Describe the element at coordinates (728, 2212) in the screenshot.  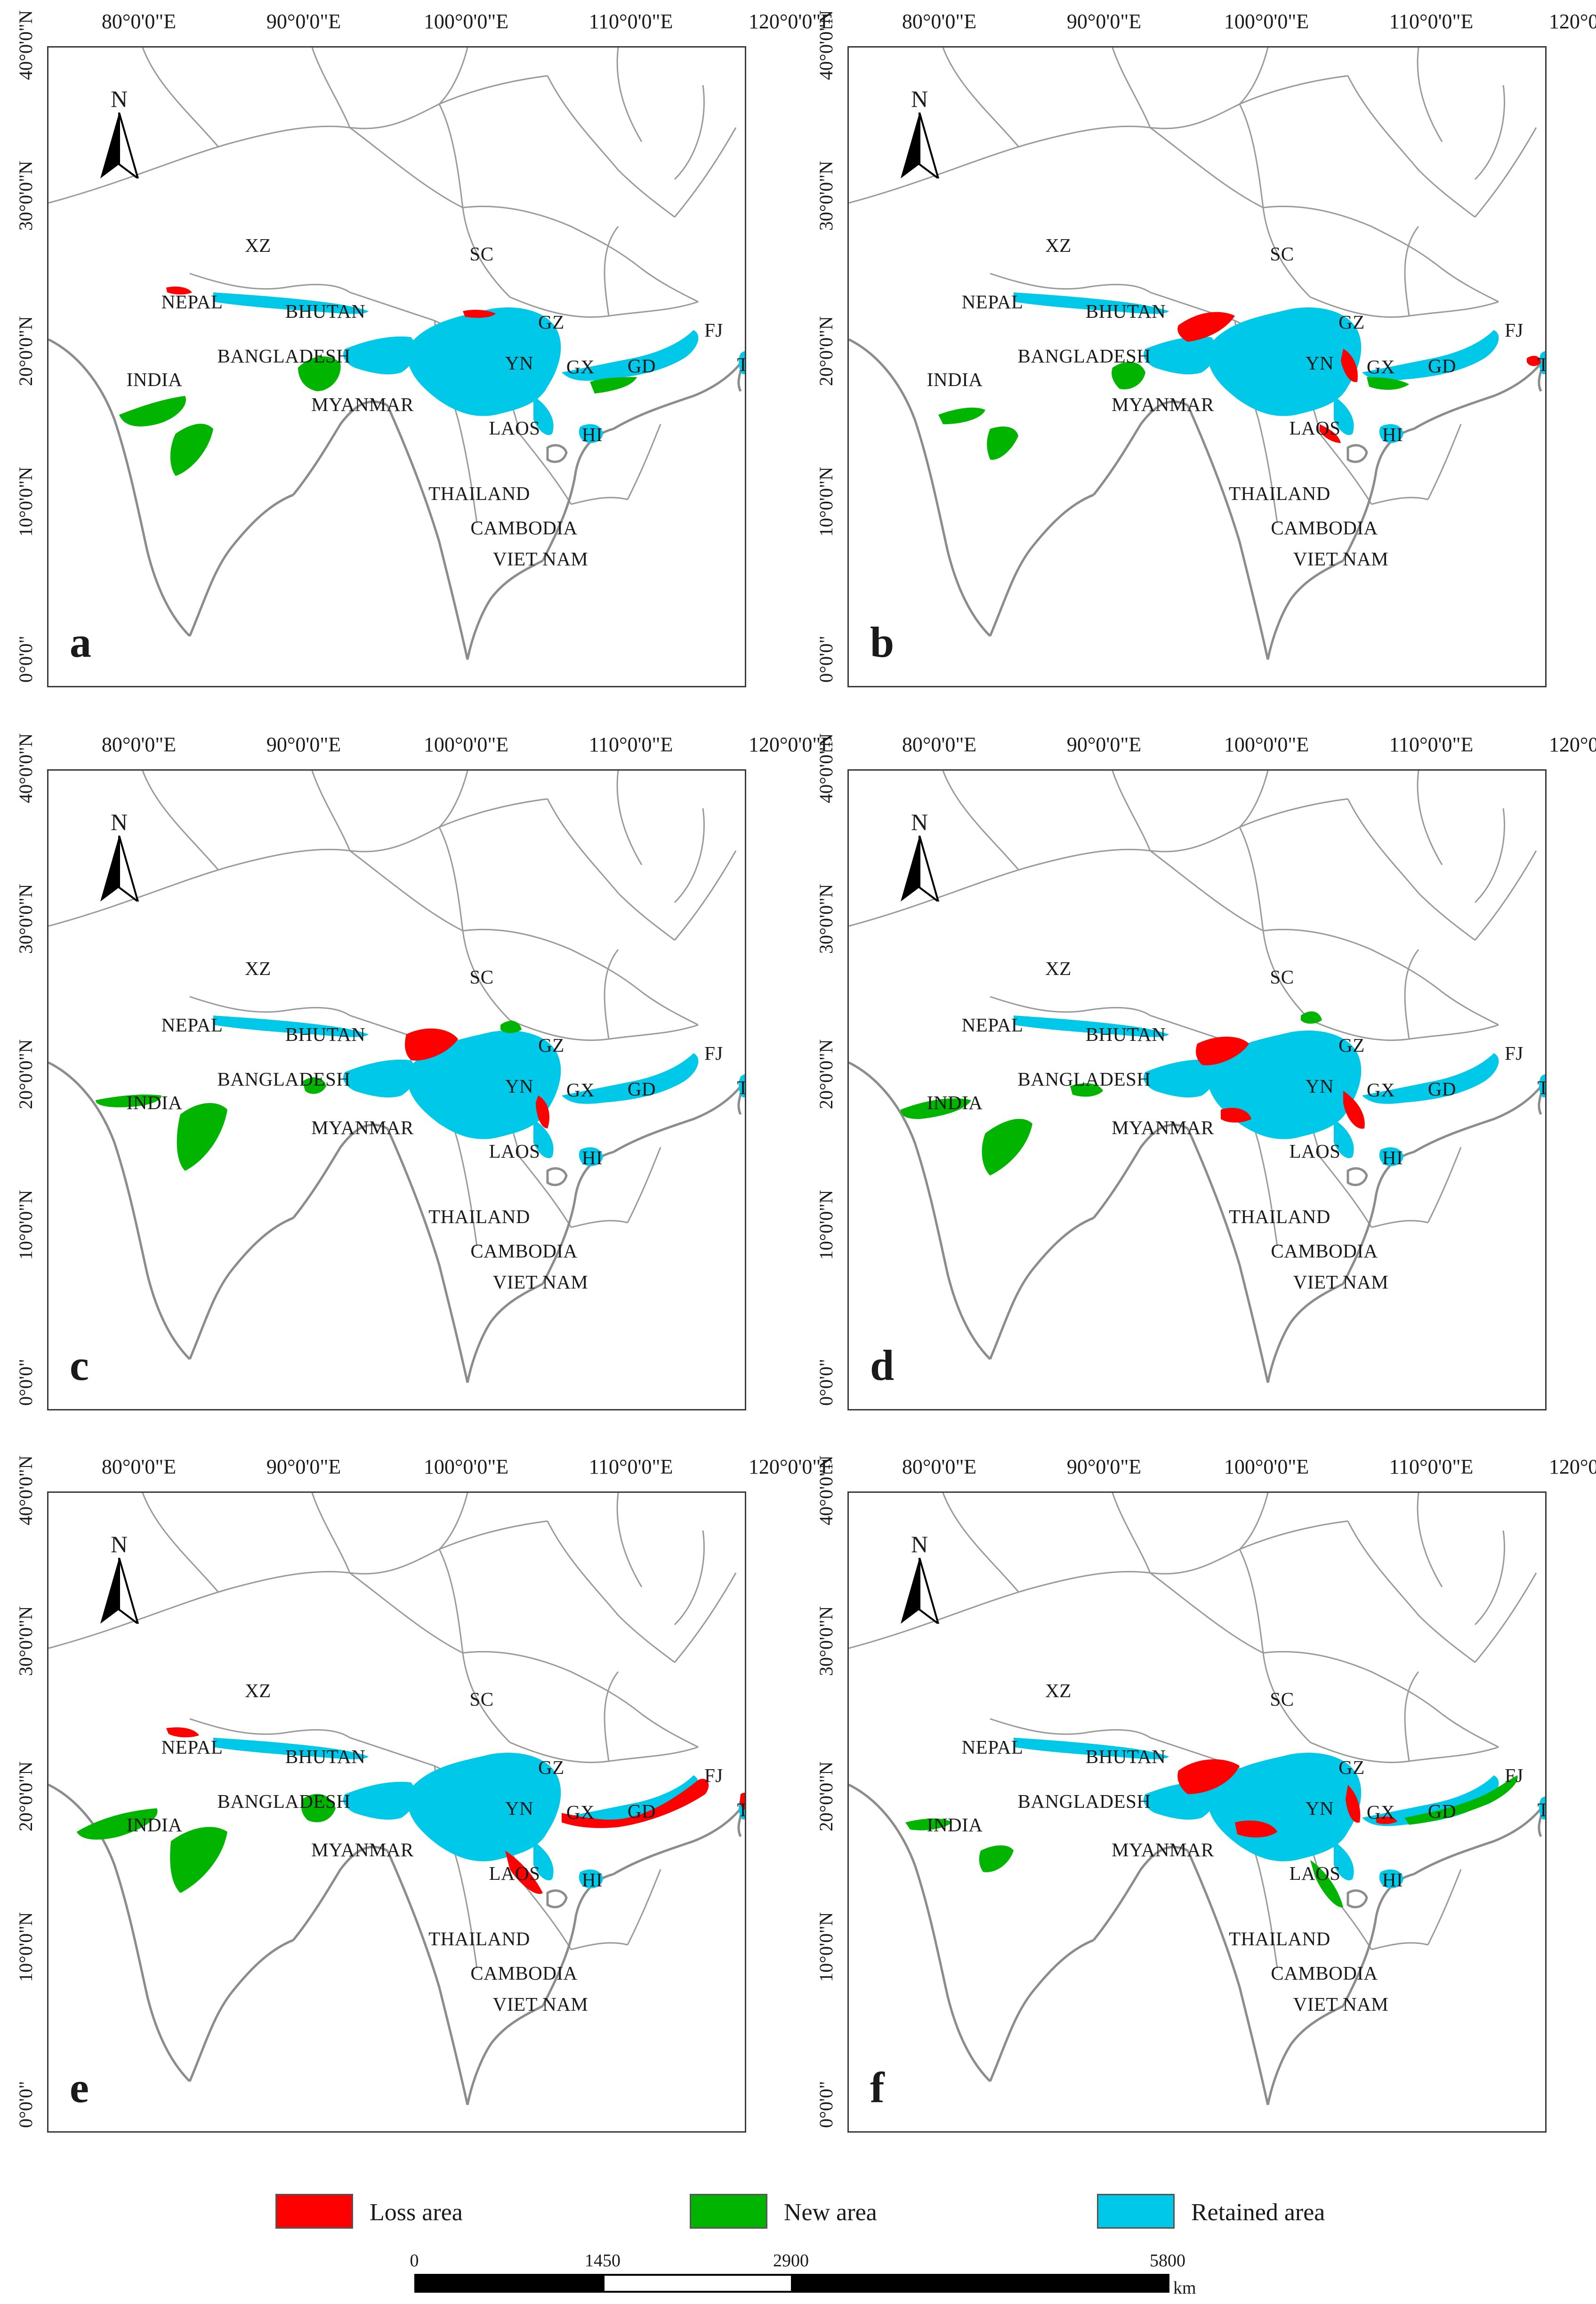
I see `new-area-swatch` at that location.